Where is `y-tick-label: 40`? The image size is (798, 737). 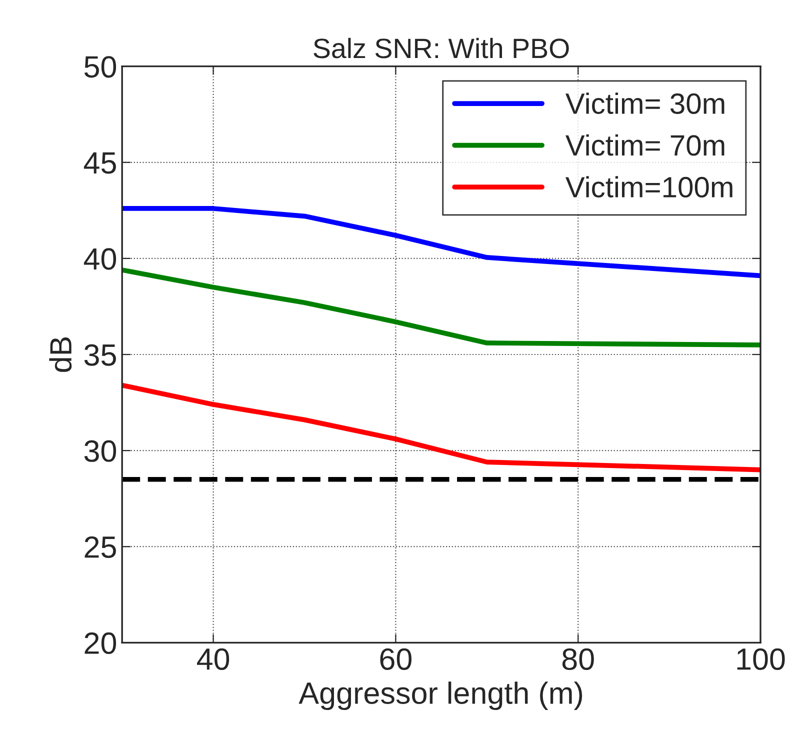 y-tick-label: 40 is located at coordinates (100, 259).